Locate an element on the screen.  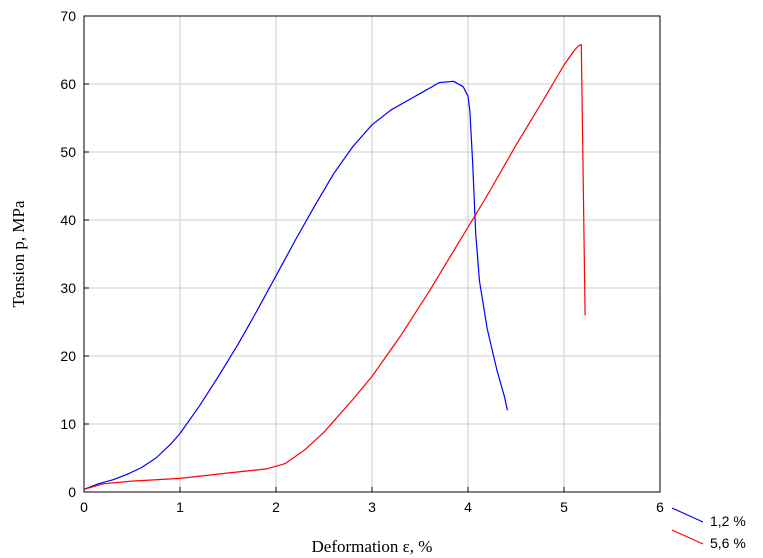
legend-item-1: 1,2 % is located at coordinates (709, 518).